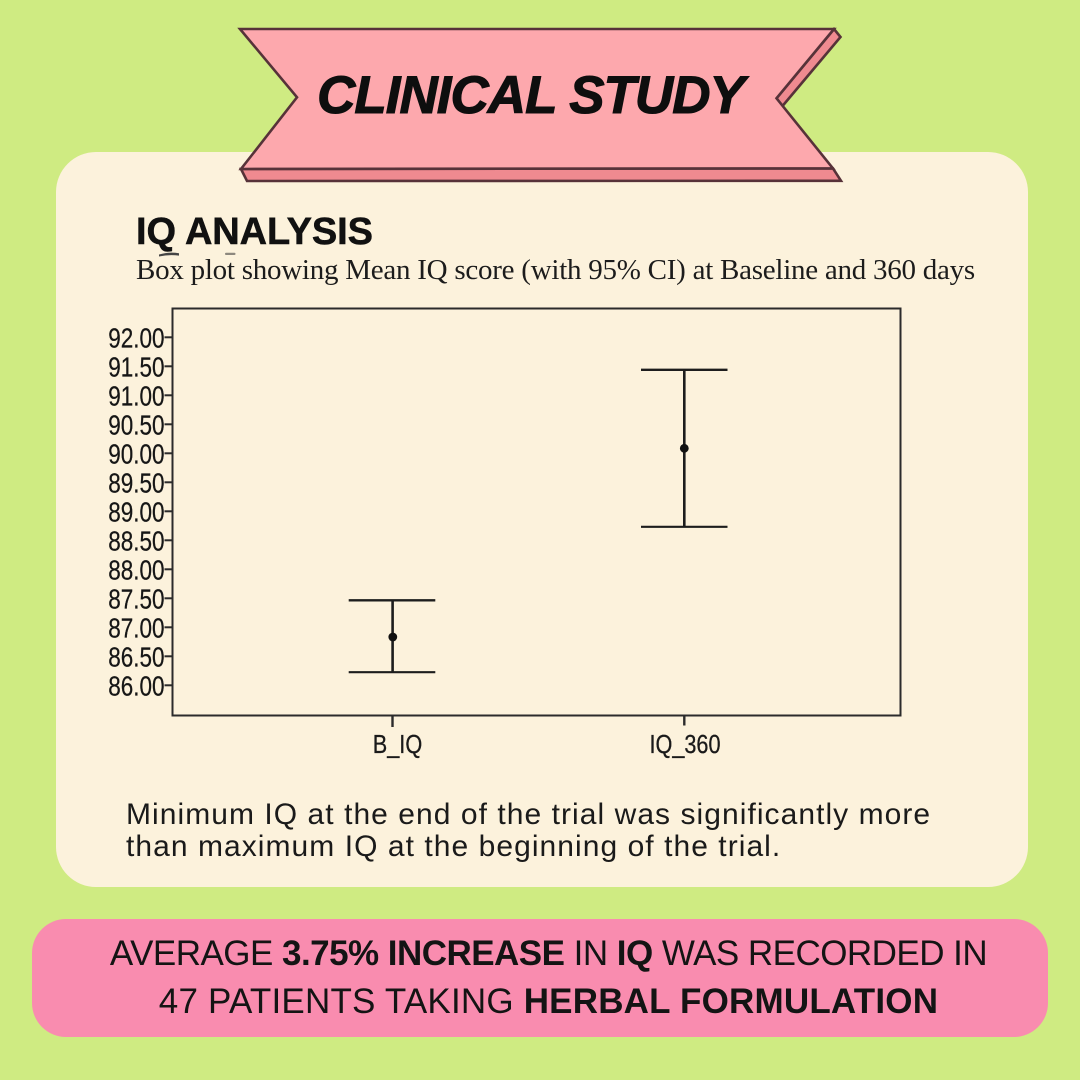 The width and height of the screenshot is (1080, 1080). I want to click on svg-text: 87.50, so click(136, 599).